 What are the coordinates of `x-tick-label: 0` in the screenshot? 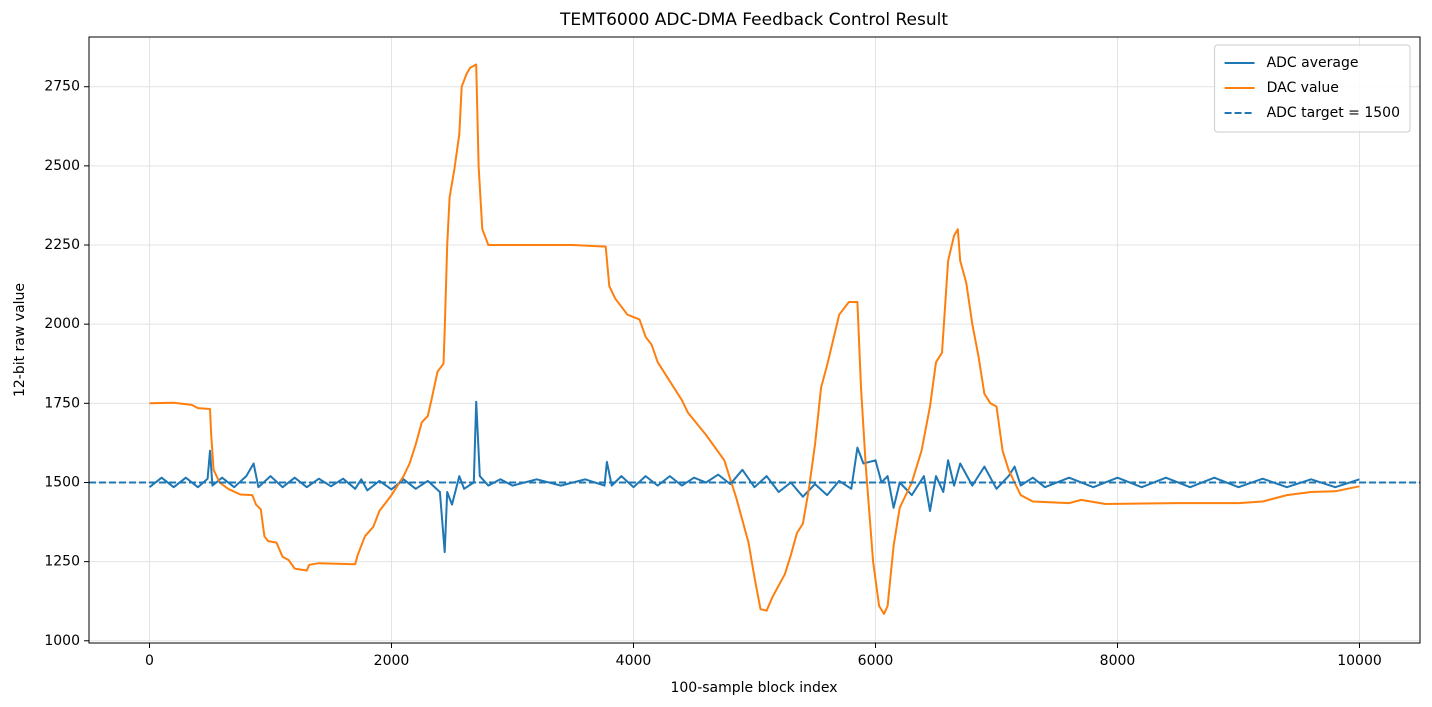 It's located at (149, 661).